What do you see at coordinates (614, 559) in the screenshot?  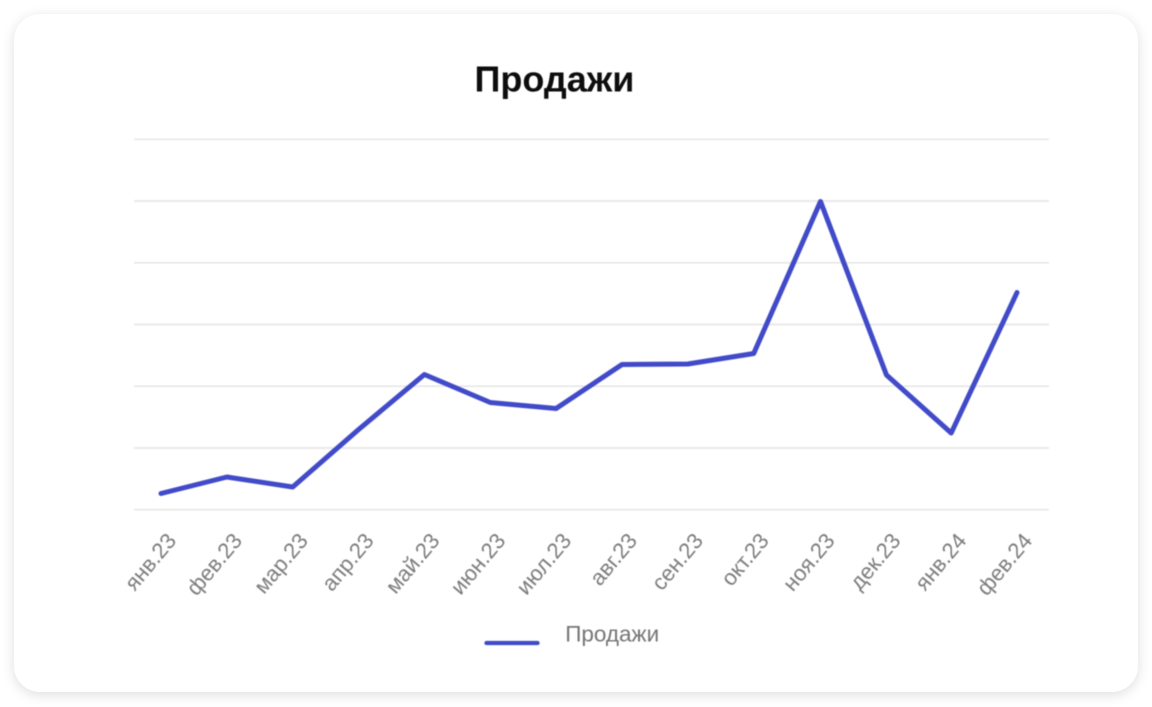 I see `svg-text: авг.23` at bounding box center [614, 559].